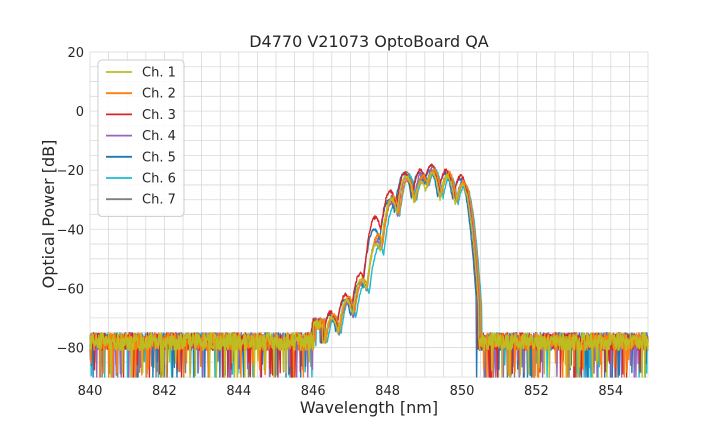  I want to click on y-tick-label: 20, so click(75, 53).